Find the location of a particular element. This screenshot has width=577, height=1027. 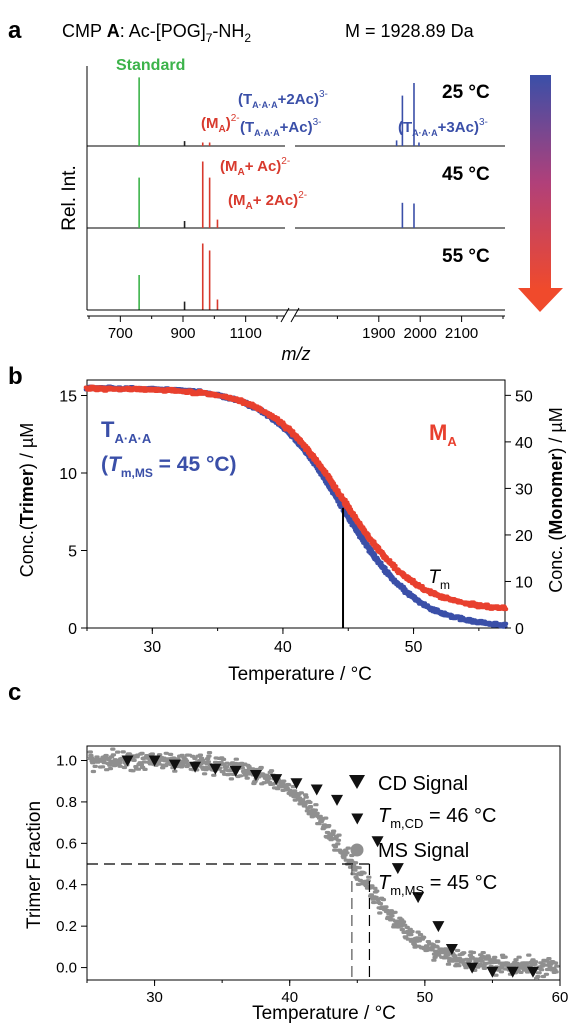

panel-c-x-tick-label: 30 is located at coordinates (154, 997).